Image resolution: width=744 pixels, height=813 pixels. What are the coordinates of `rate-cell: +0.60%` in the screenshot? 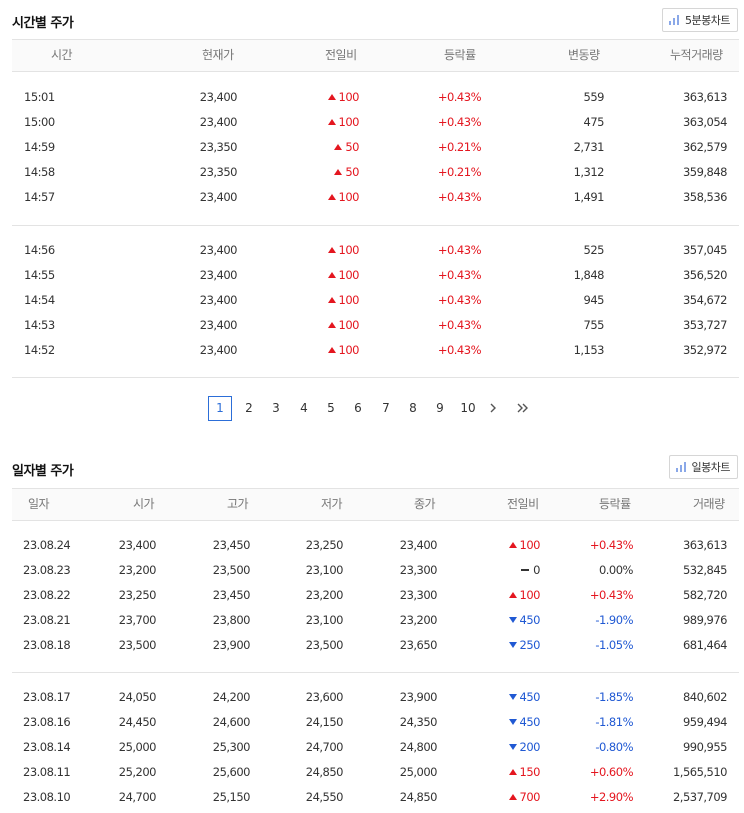 It's located at (611, 772).